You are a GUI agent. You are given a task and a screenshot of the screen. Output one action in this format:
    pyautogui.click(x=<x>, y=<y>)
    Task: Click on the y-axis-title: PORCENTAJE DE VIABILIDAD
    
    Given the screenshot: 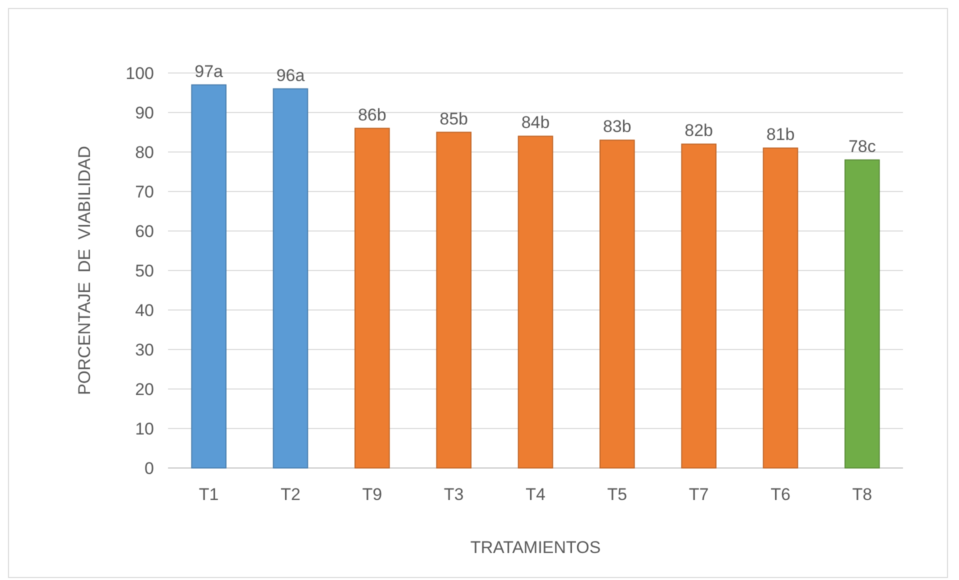 What is the action you would take?
    pyautogui.click(x=84, y=271)
    